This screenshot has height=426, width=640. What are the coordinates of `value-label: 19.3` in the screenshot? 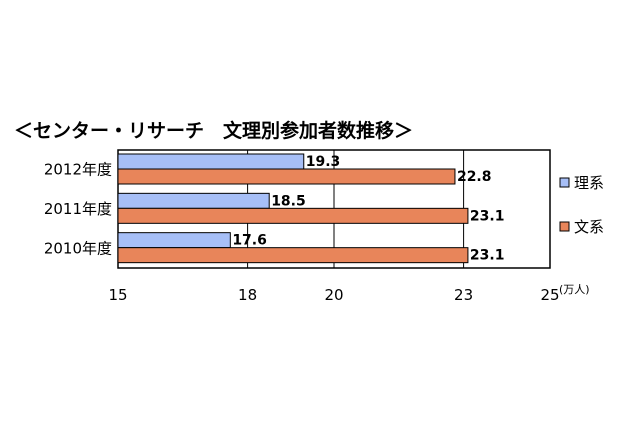 It's located at (323, 162).